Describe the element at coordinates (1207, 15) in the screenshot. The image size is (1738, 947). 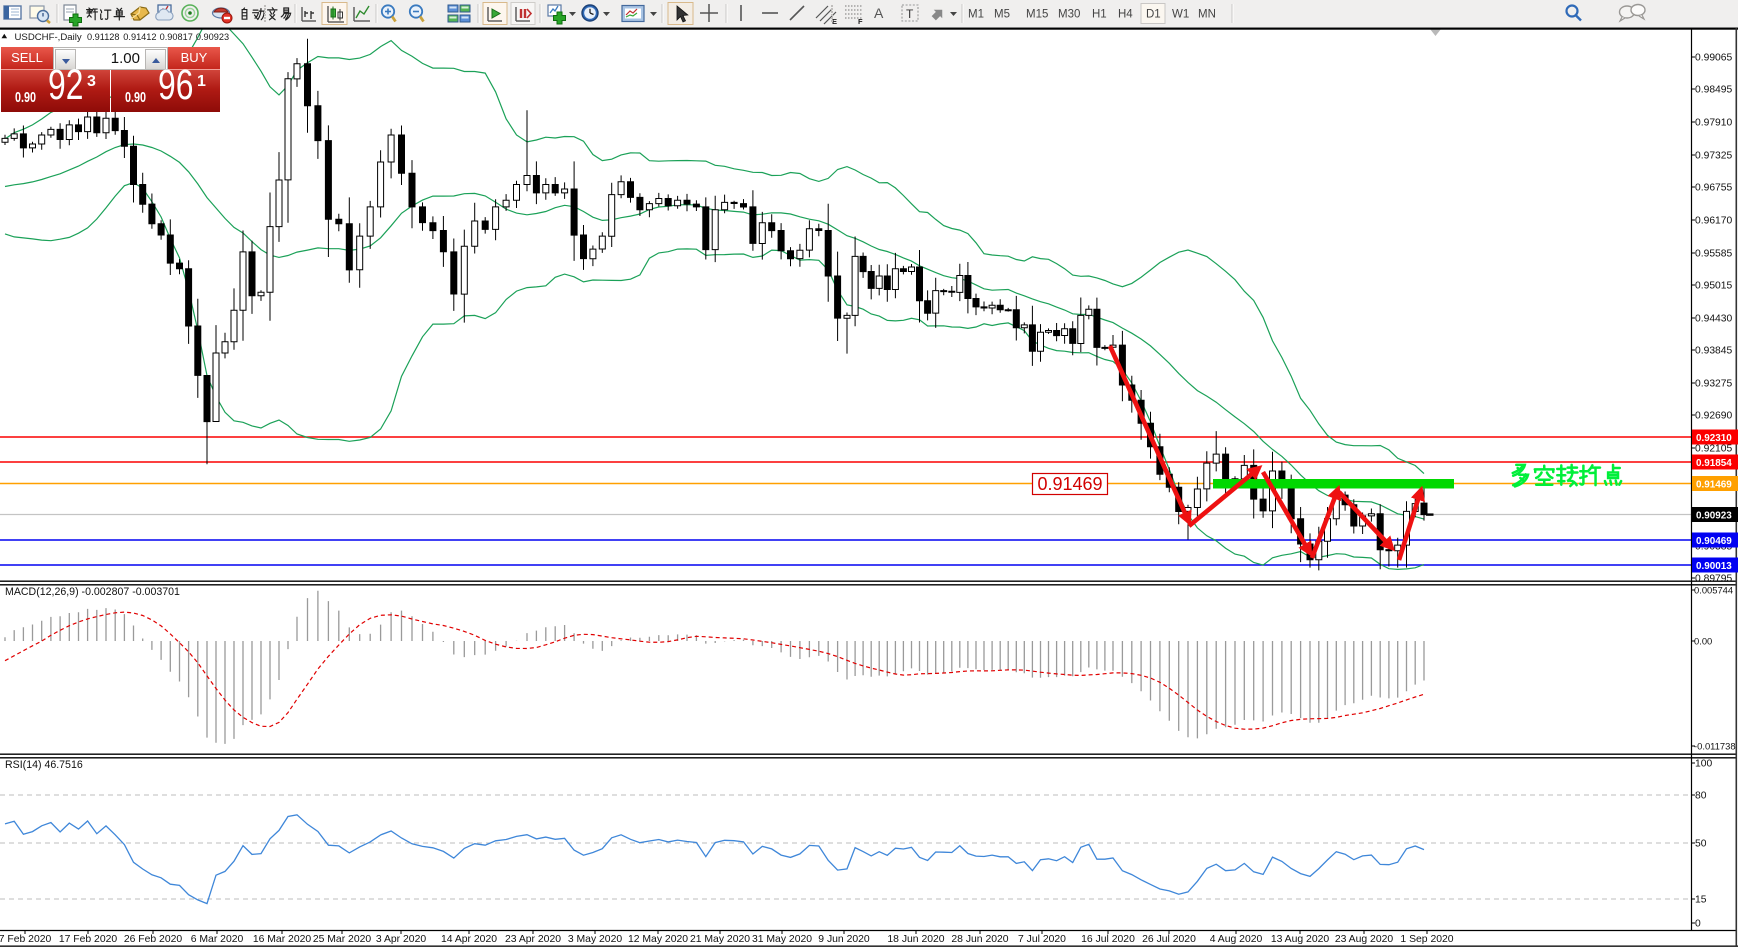
I see `svg-text: MN` at that location.